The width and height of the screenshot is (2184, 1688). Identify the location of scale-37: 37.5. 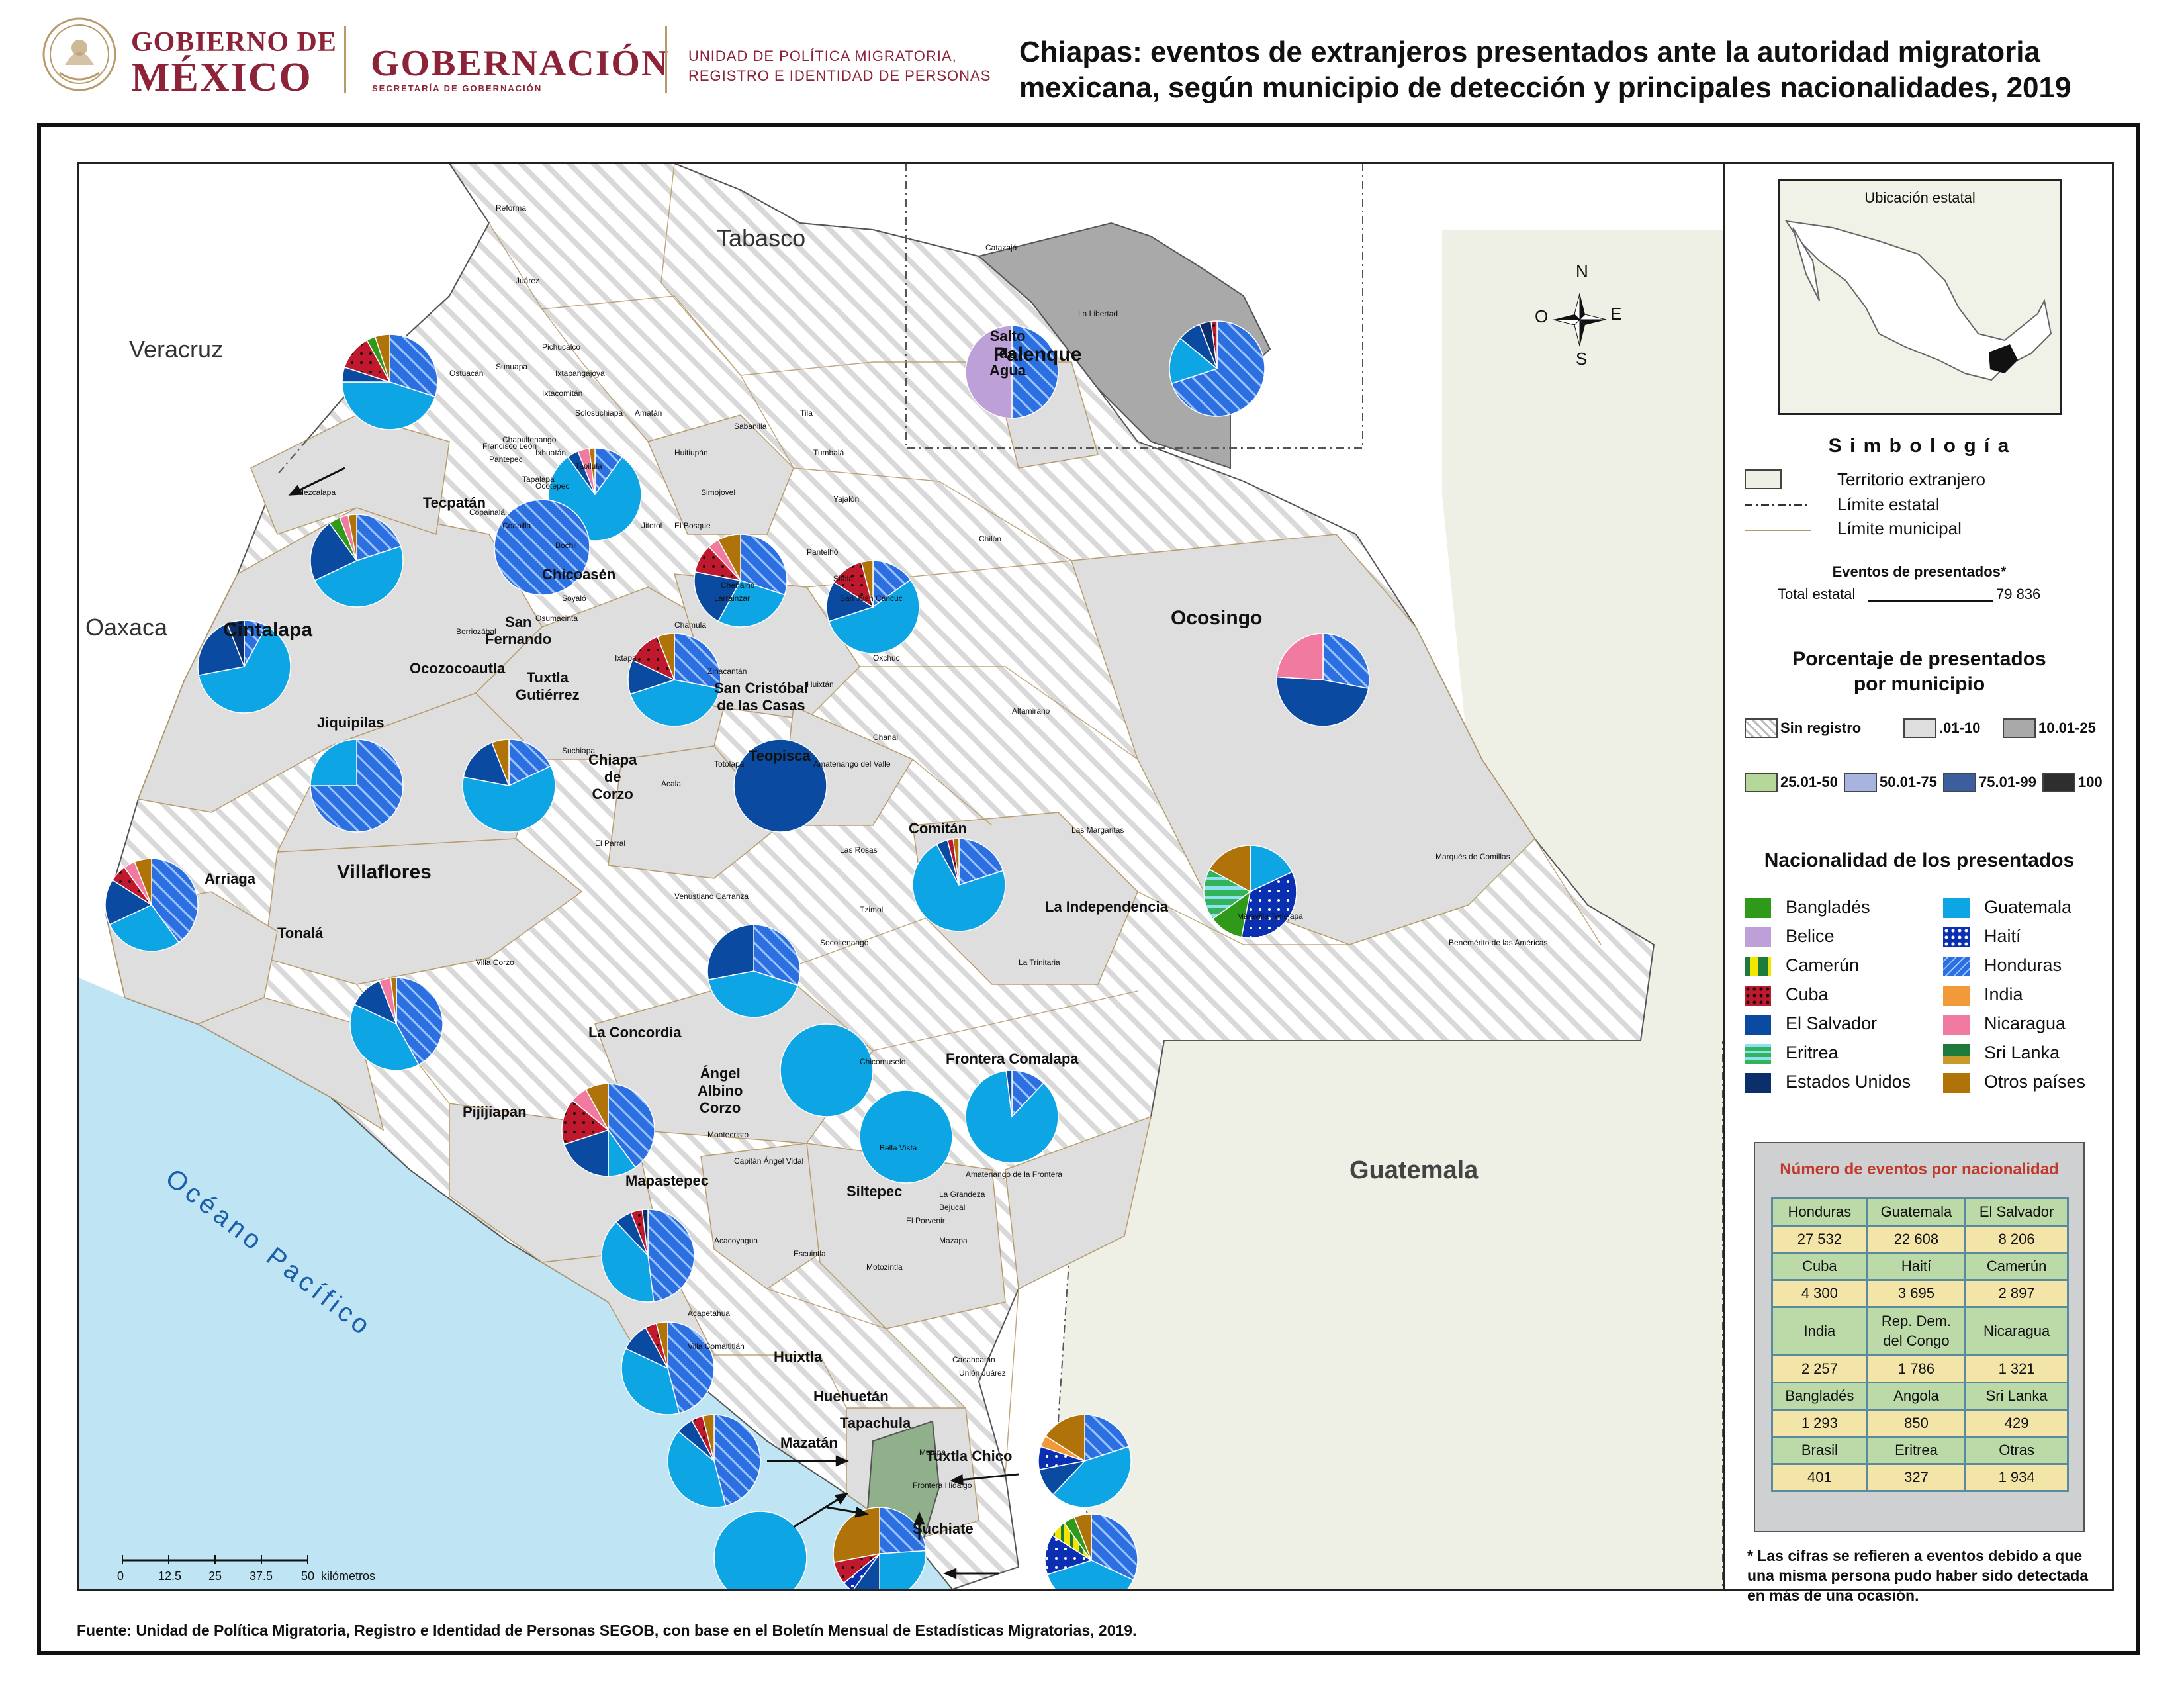
(261, 1576).